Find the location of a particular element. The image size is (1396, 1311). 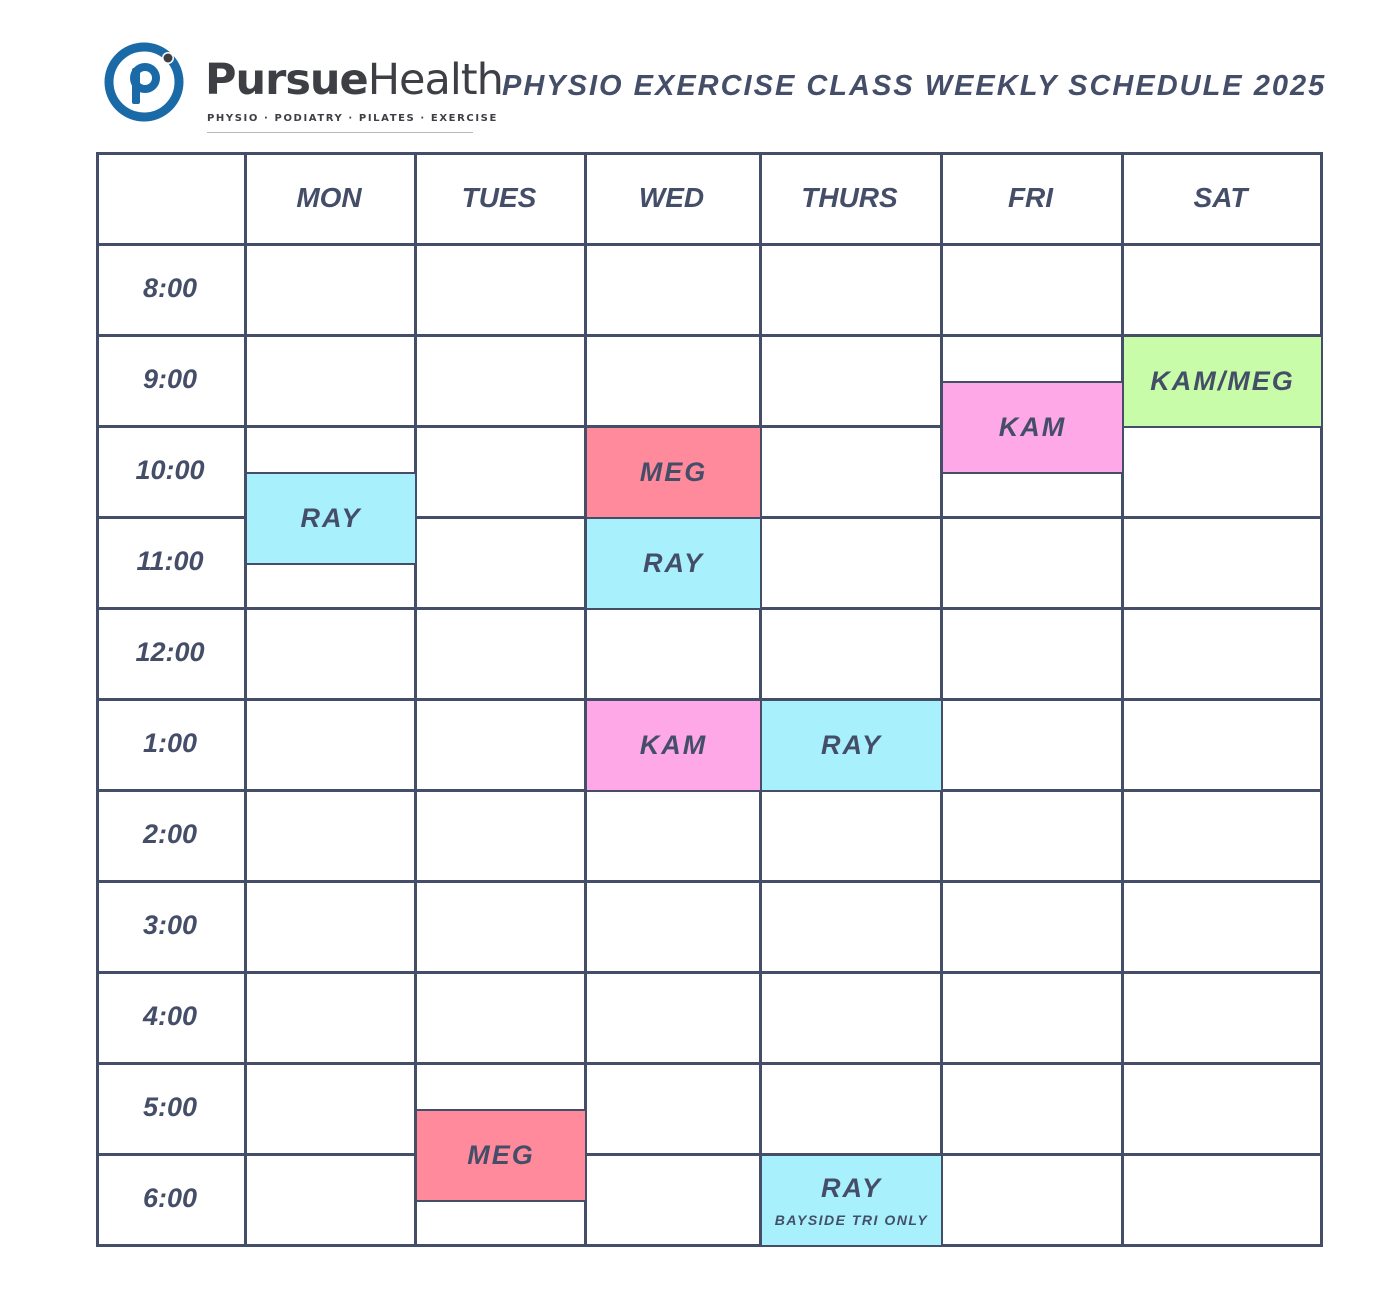

time-label: 4:00 is located at coordinates (170, 1016).